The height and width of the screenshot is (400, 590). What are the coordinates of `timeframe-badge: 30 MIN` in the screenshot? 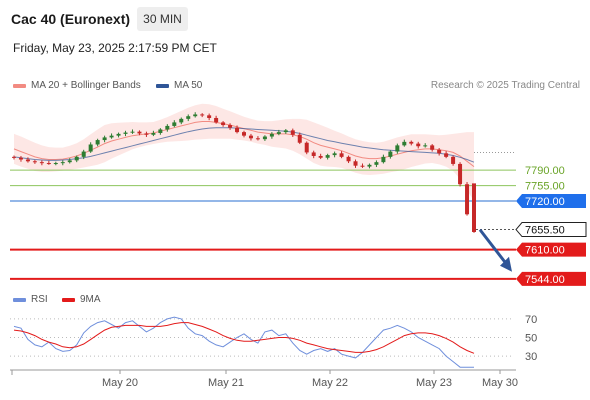 It's located at (162, 19).